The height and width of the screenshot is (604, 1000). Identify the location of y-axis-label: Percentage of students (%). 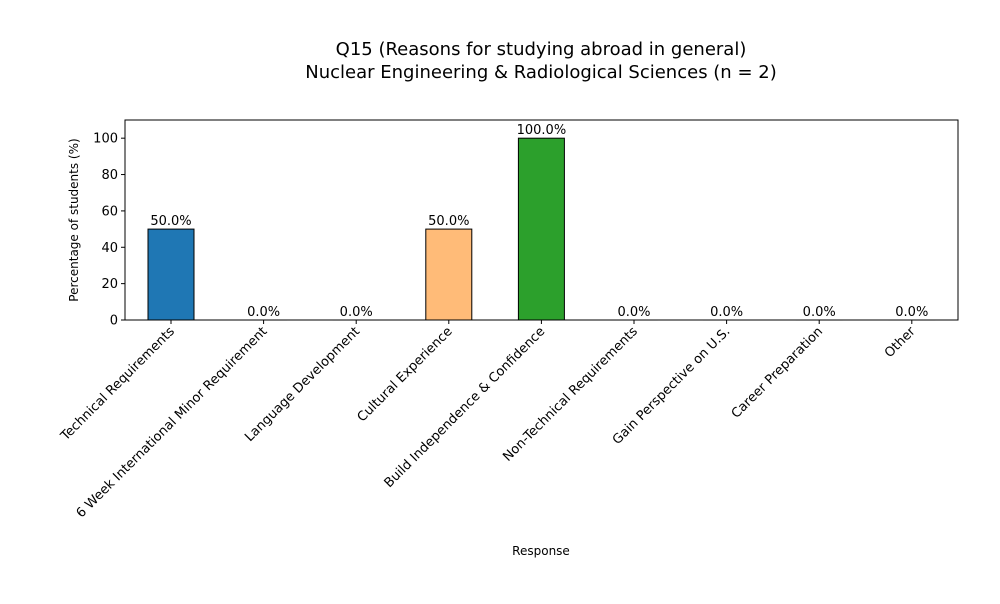
(74, 219).